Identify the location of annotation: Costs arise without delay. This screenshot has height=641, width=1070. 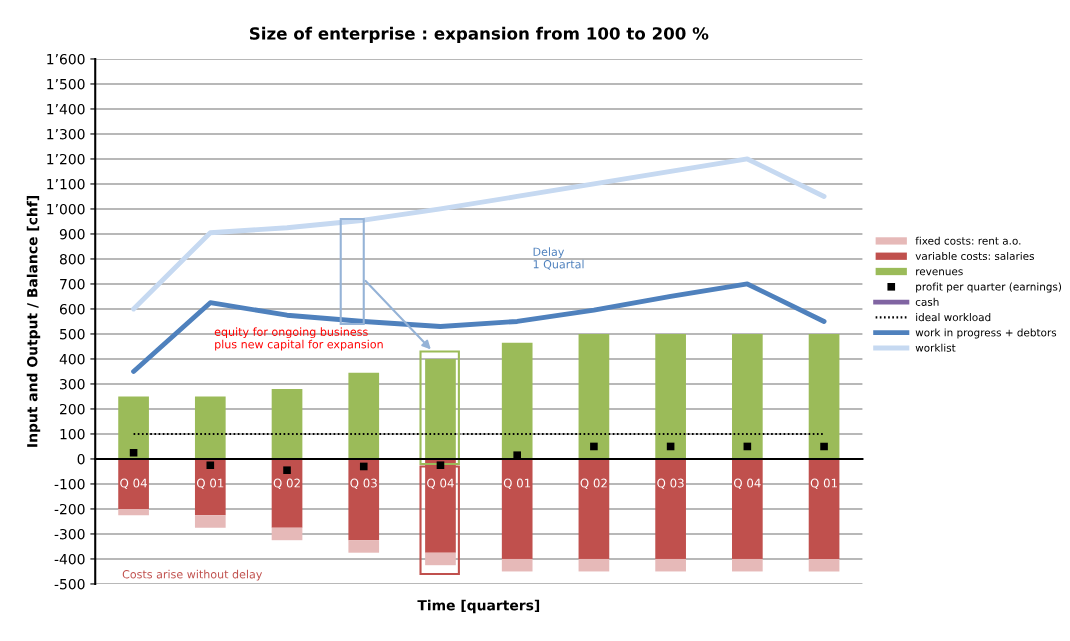
(192, 575).